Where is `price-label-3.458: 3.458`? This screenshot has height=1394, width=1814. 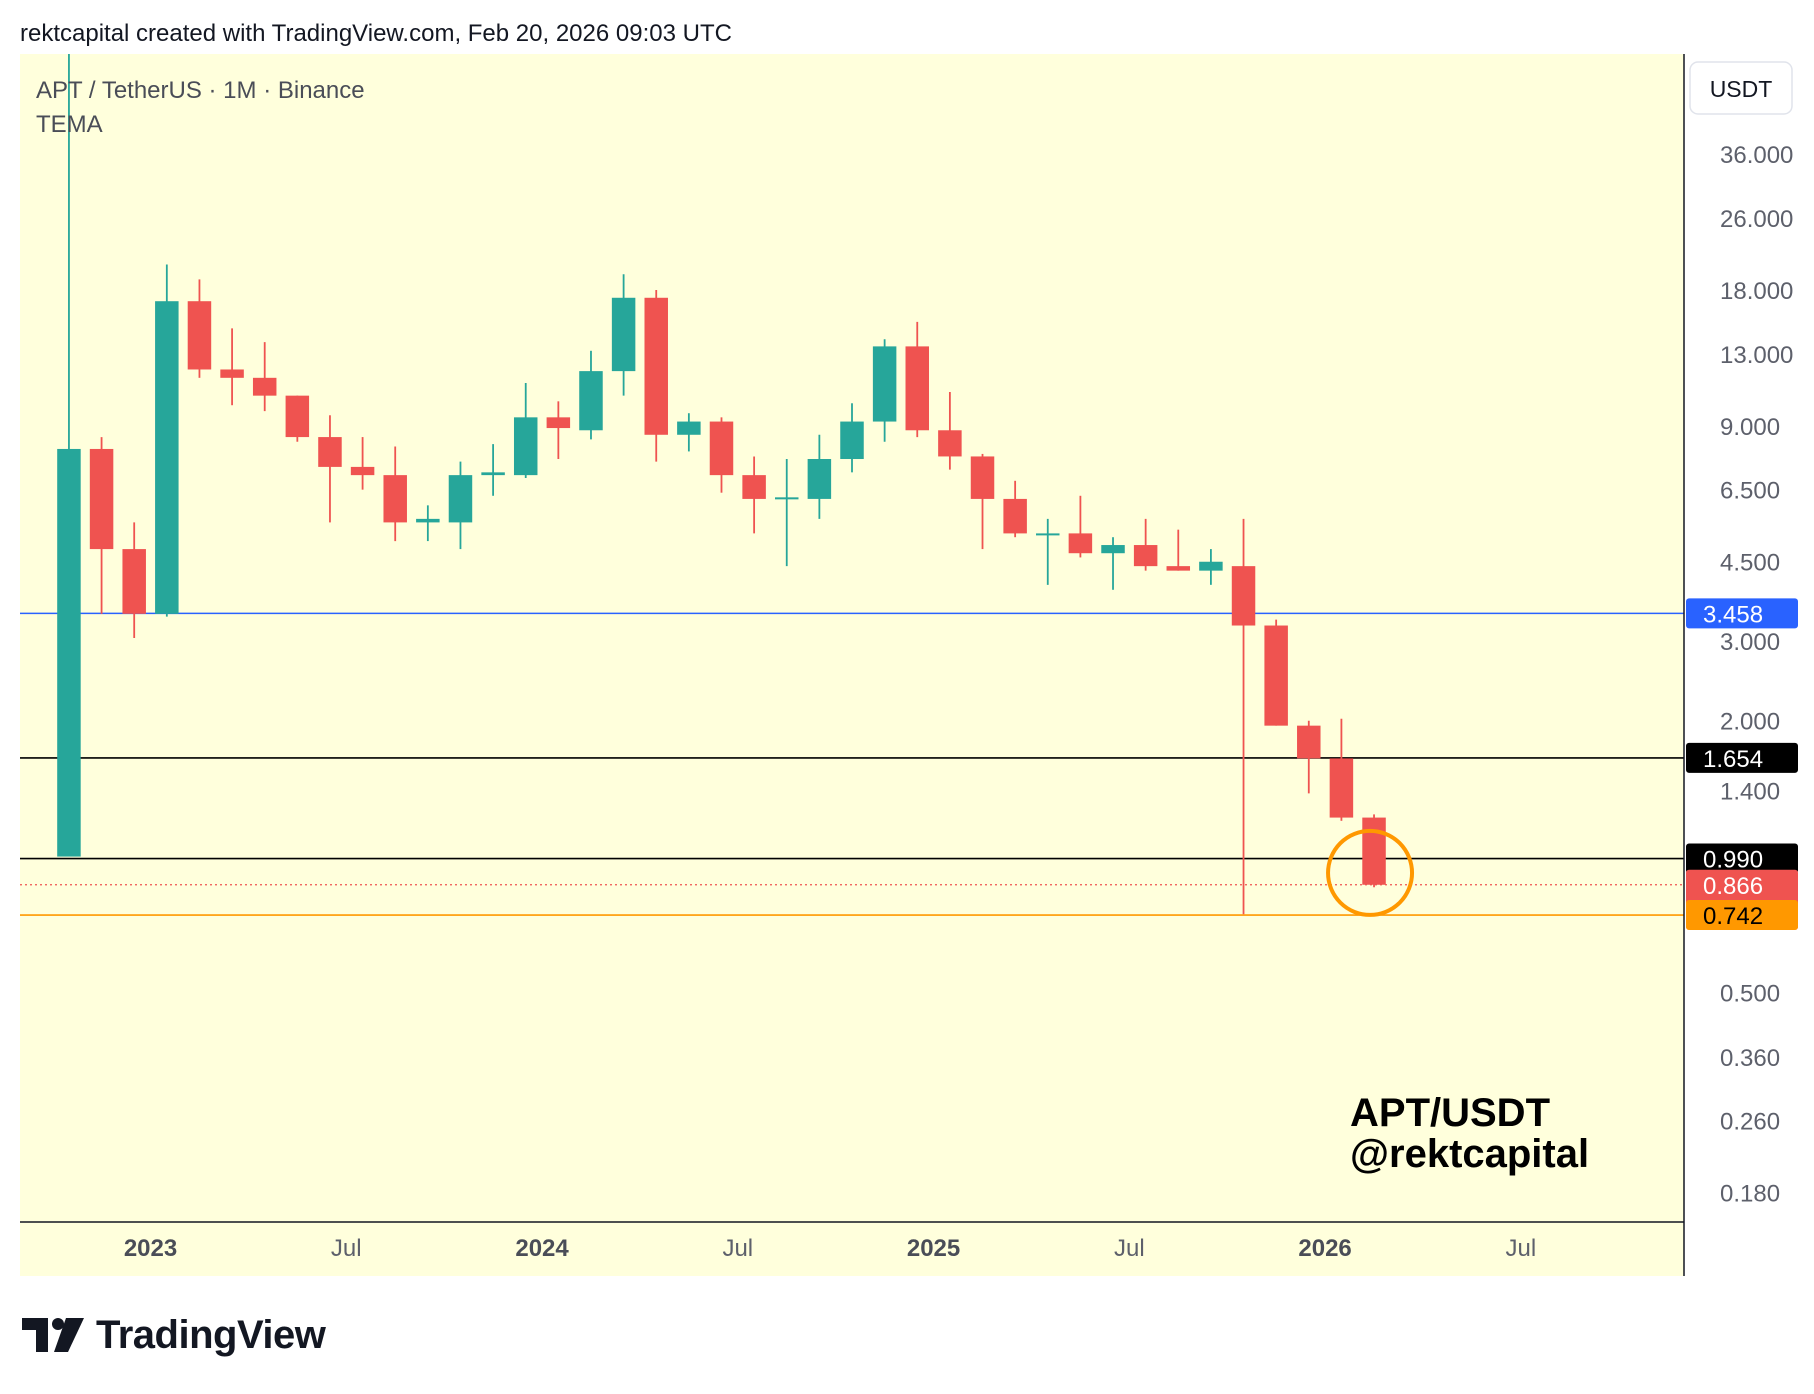 price-label-3.458: 3.458 is located at coordinates (1742, 613).